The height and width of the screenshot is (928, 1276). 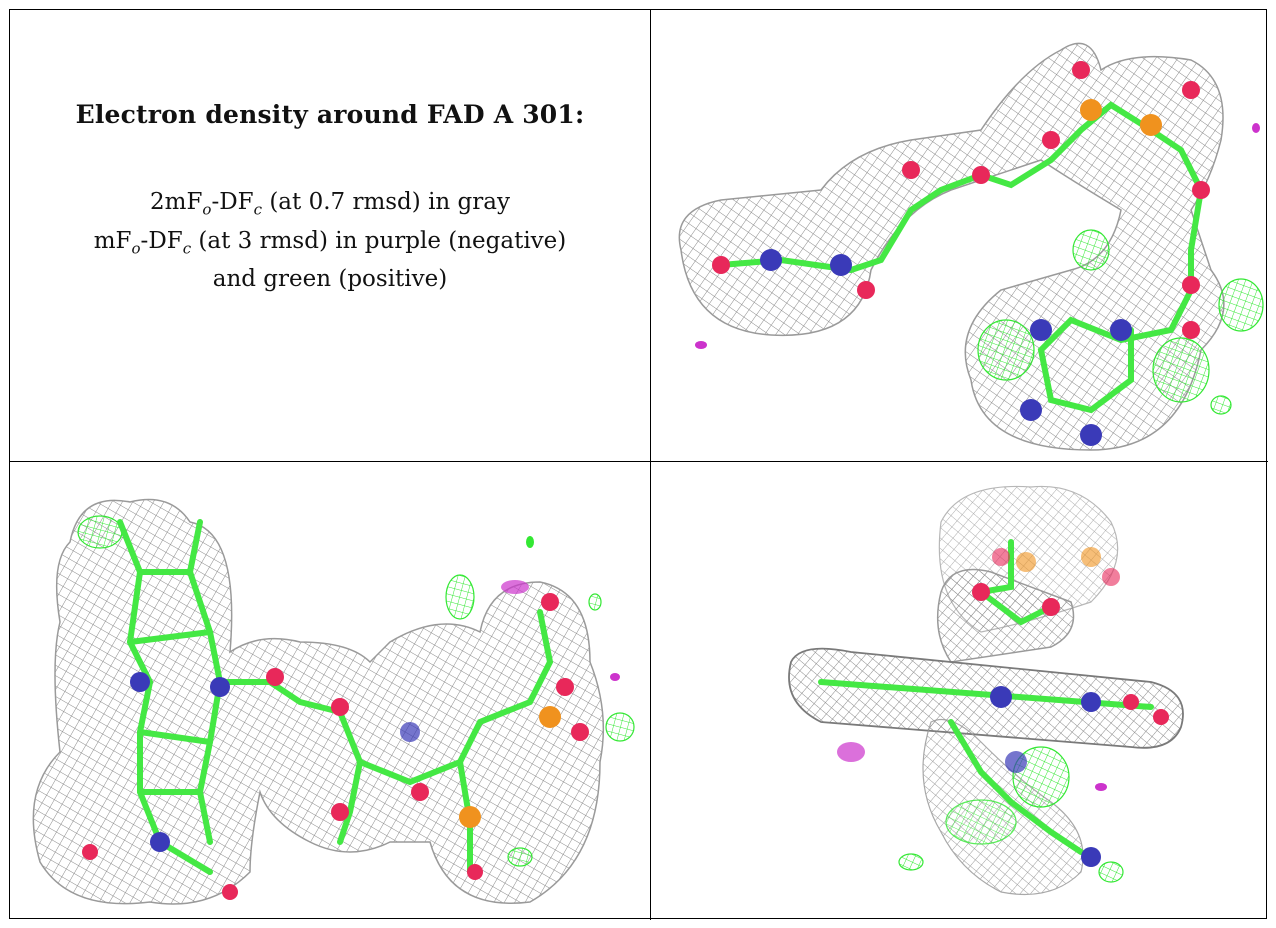 What do you see at coordinates (330, 114) in the screenshot?
I see `legend-title: Electron density around FAD A 301:` at bounding box center [330, 114].